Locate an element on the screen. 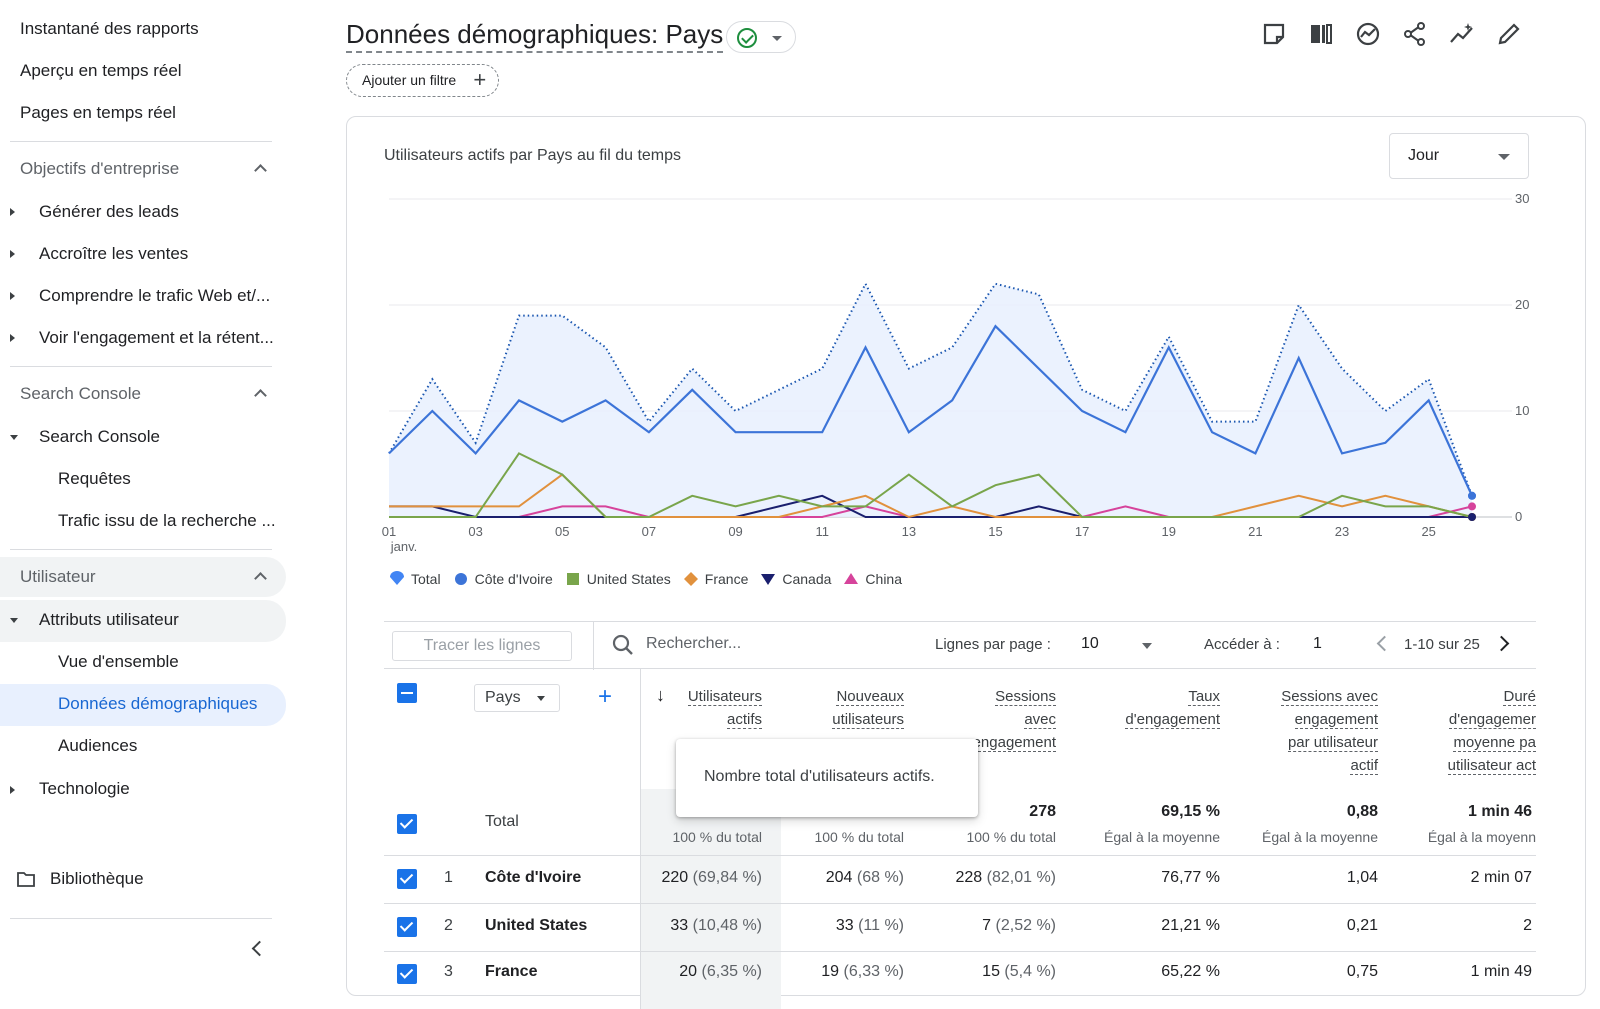 This screenshot has width=1600, height=1009. legend-item: Total is located at coordinates (415, 579).